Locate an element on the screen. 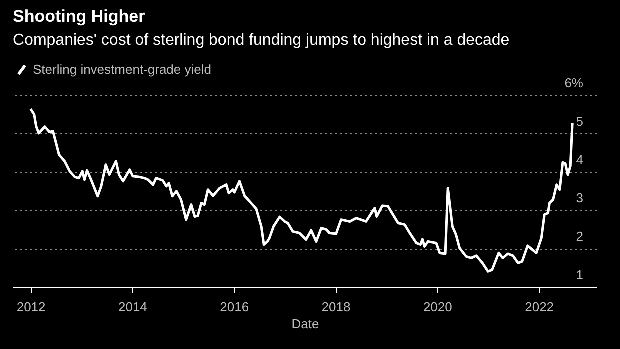  x-tick-label: 2014 is located at coordinates (133, 307).